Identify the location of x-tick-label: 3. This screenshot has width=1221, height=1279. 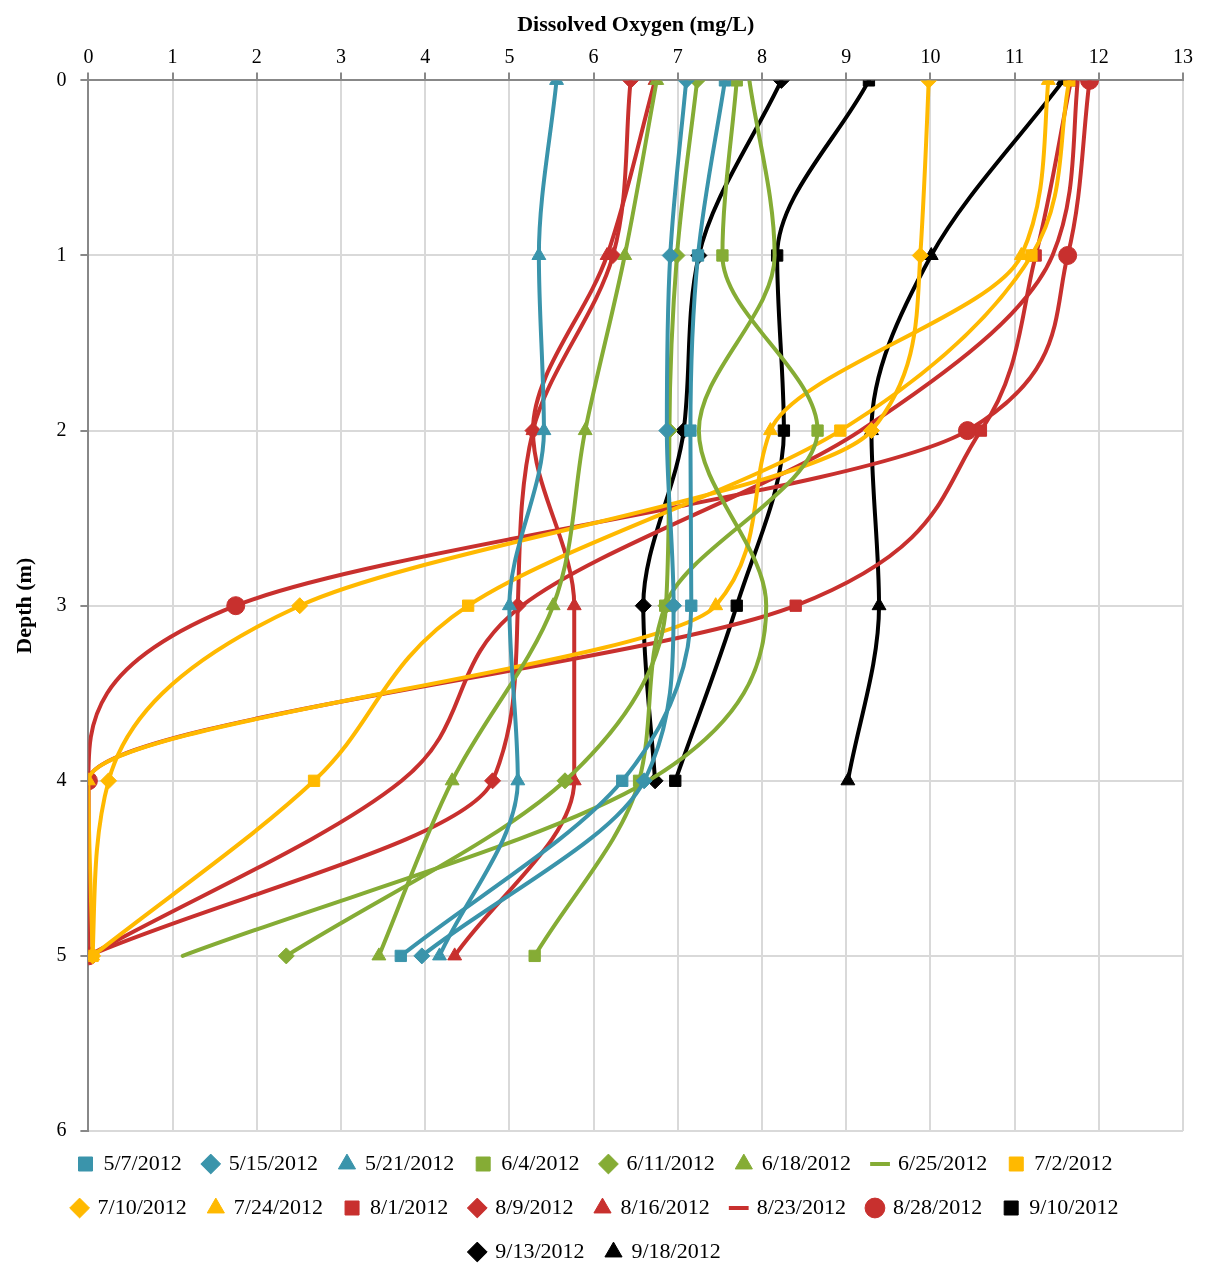
(341, 55).